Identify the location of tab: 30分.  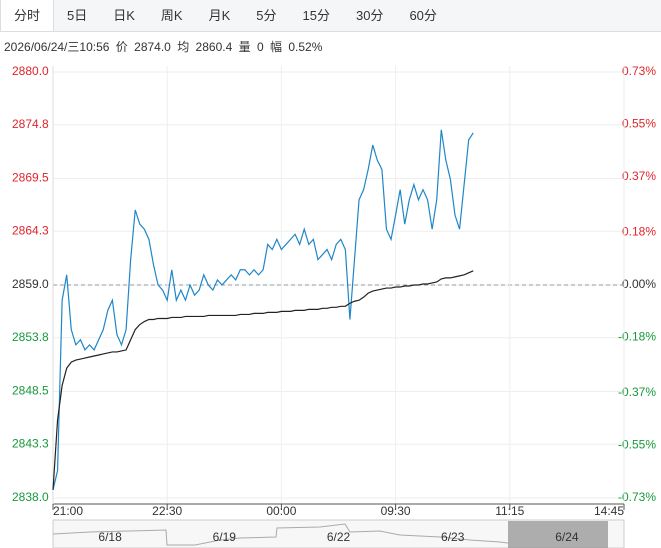
(369, 15).